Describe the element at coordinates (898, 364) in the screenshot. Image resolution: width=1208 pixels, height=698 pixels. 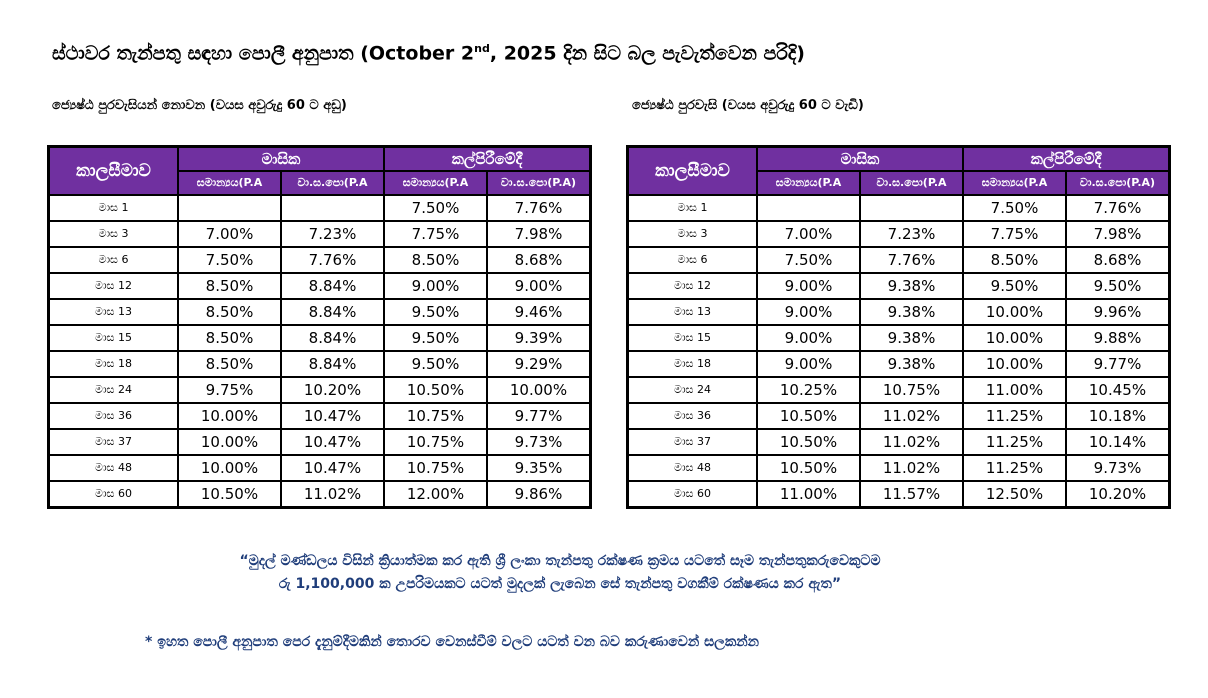
I see `table-row: මාස 18 9.00% 9.38% 10.00% 9.77%` at that location.